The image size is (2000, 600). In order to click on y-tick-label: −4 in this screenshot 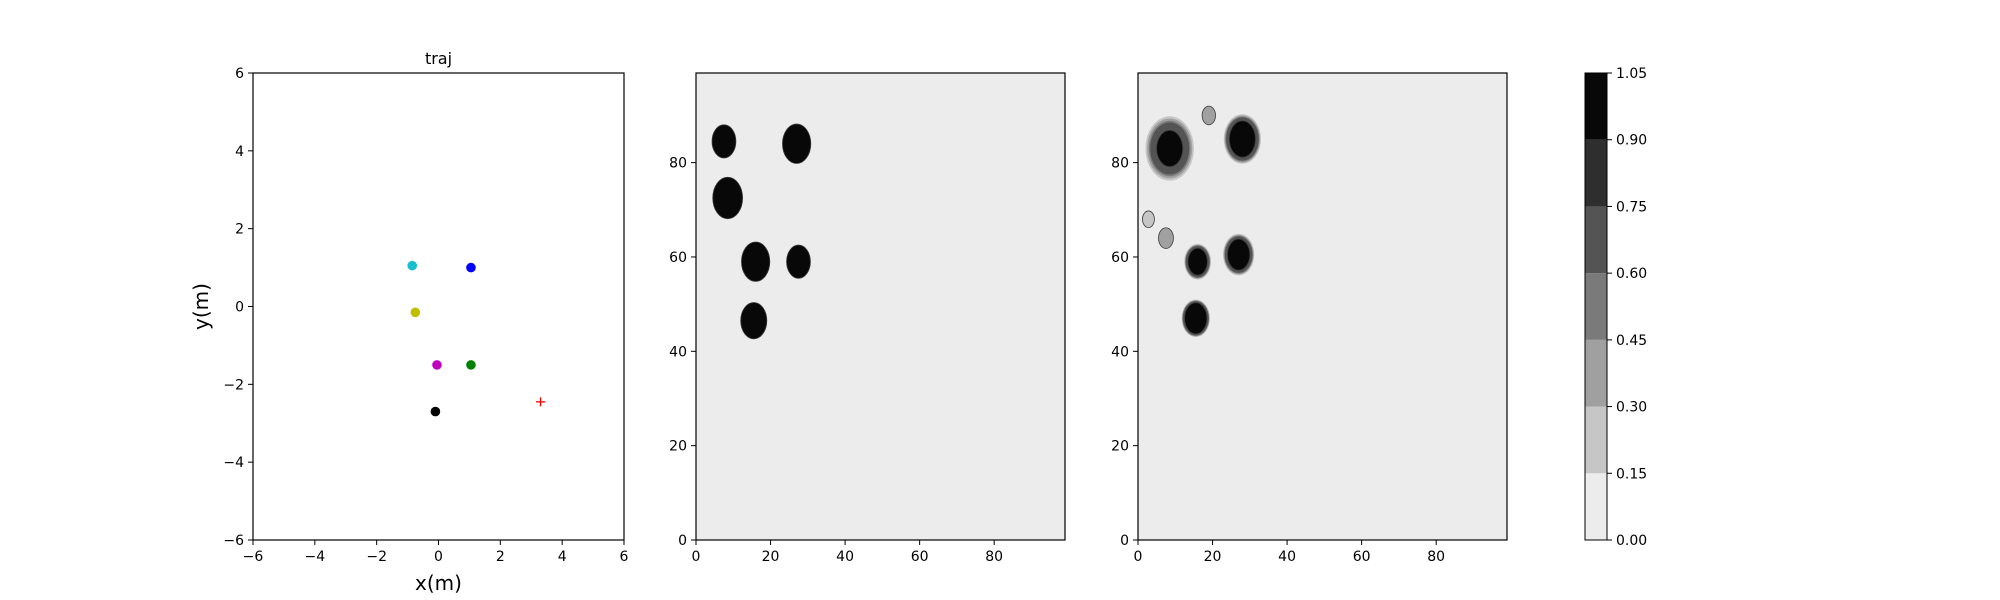, I will do `click(233, 463)`.